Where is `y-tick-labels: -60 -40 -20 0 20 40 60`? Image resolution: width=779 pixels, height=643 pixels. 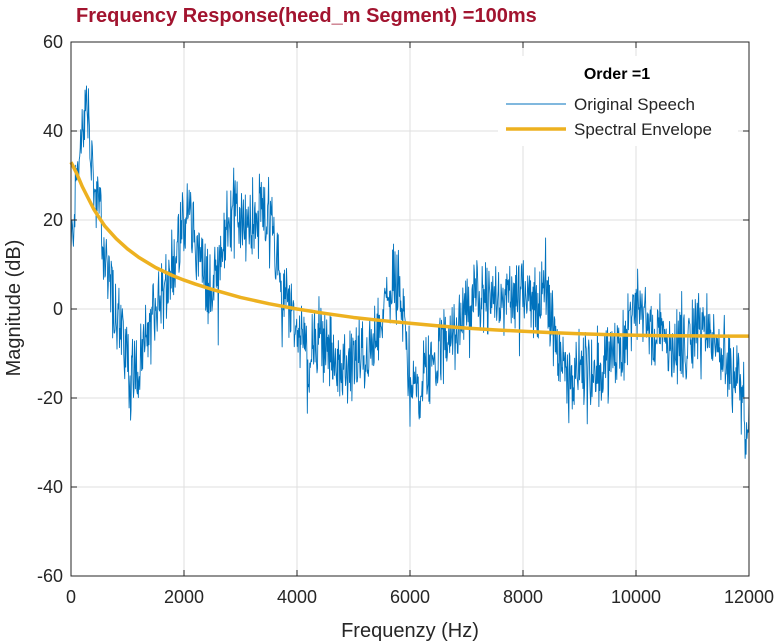
y-tick-labels: -60 -40 -20 0 20 40 60 is located at coordinates (50, 309).